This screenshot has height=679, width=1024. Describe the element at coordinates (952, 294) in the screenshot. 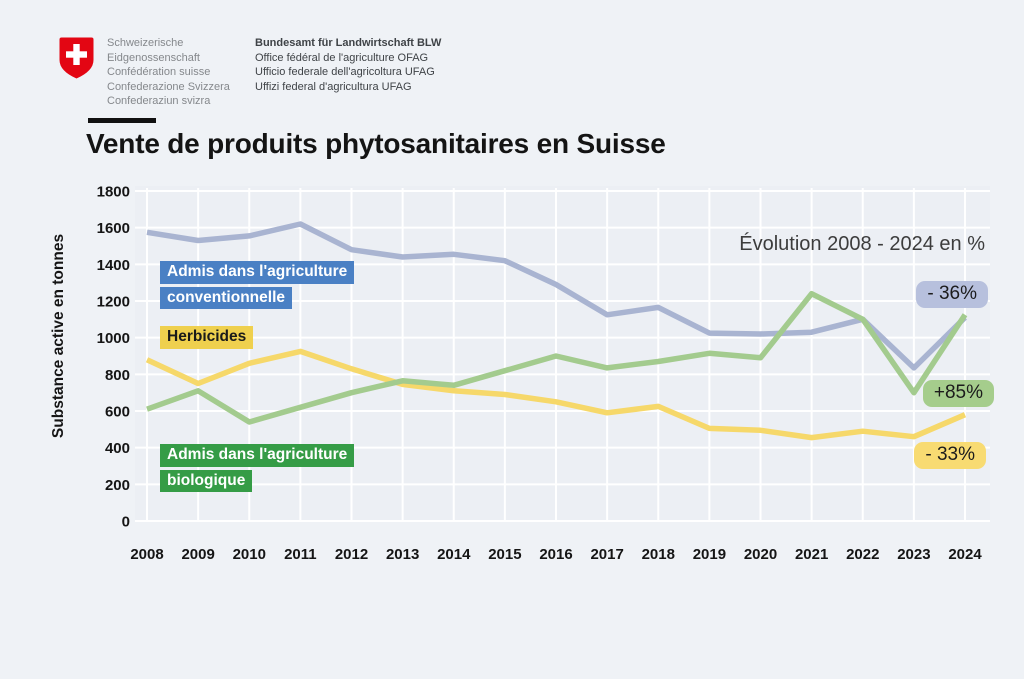

I see `pct-badge-conventionnelle: - 36%` at that location.